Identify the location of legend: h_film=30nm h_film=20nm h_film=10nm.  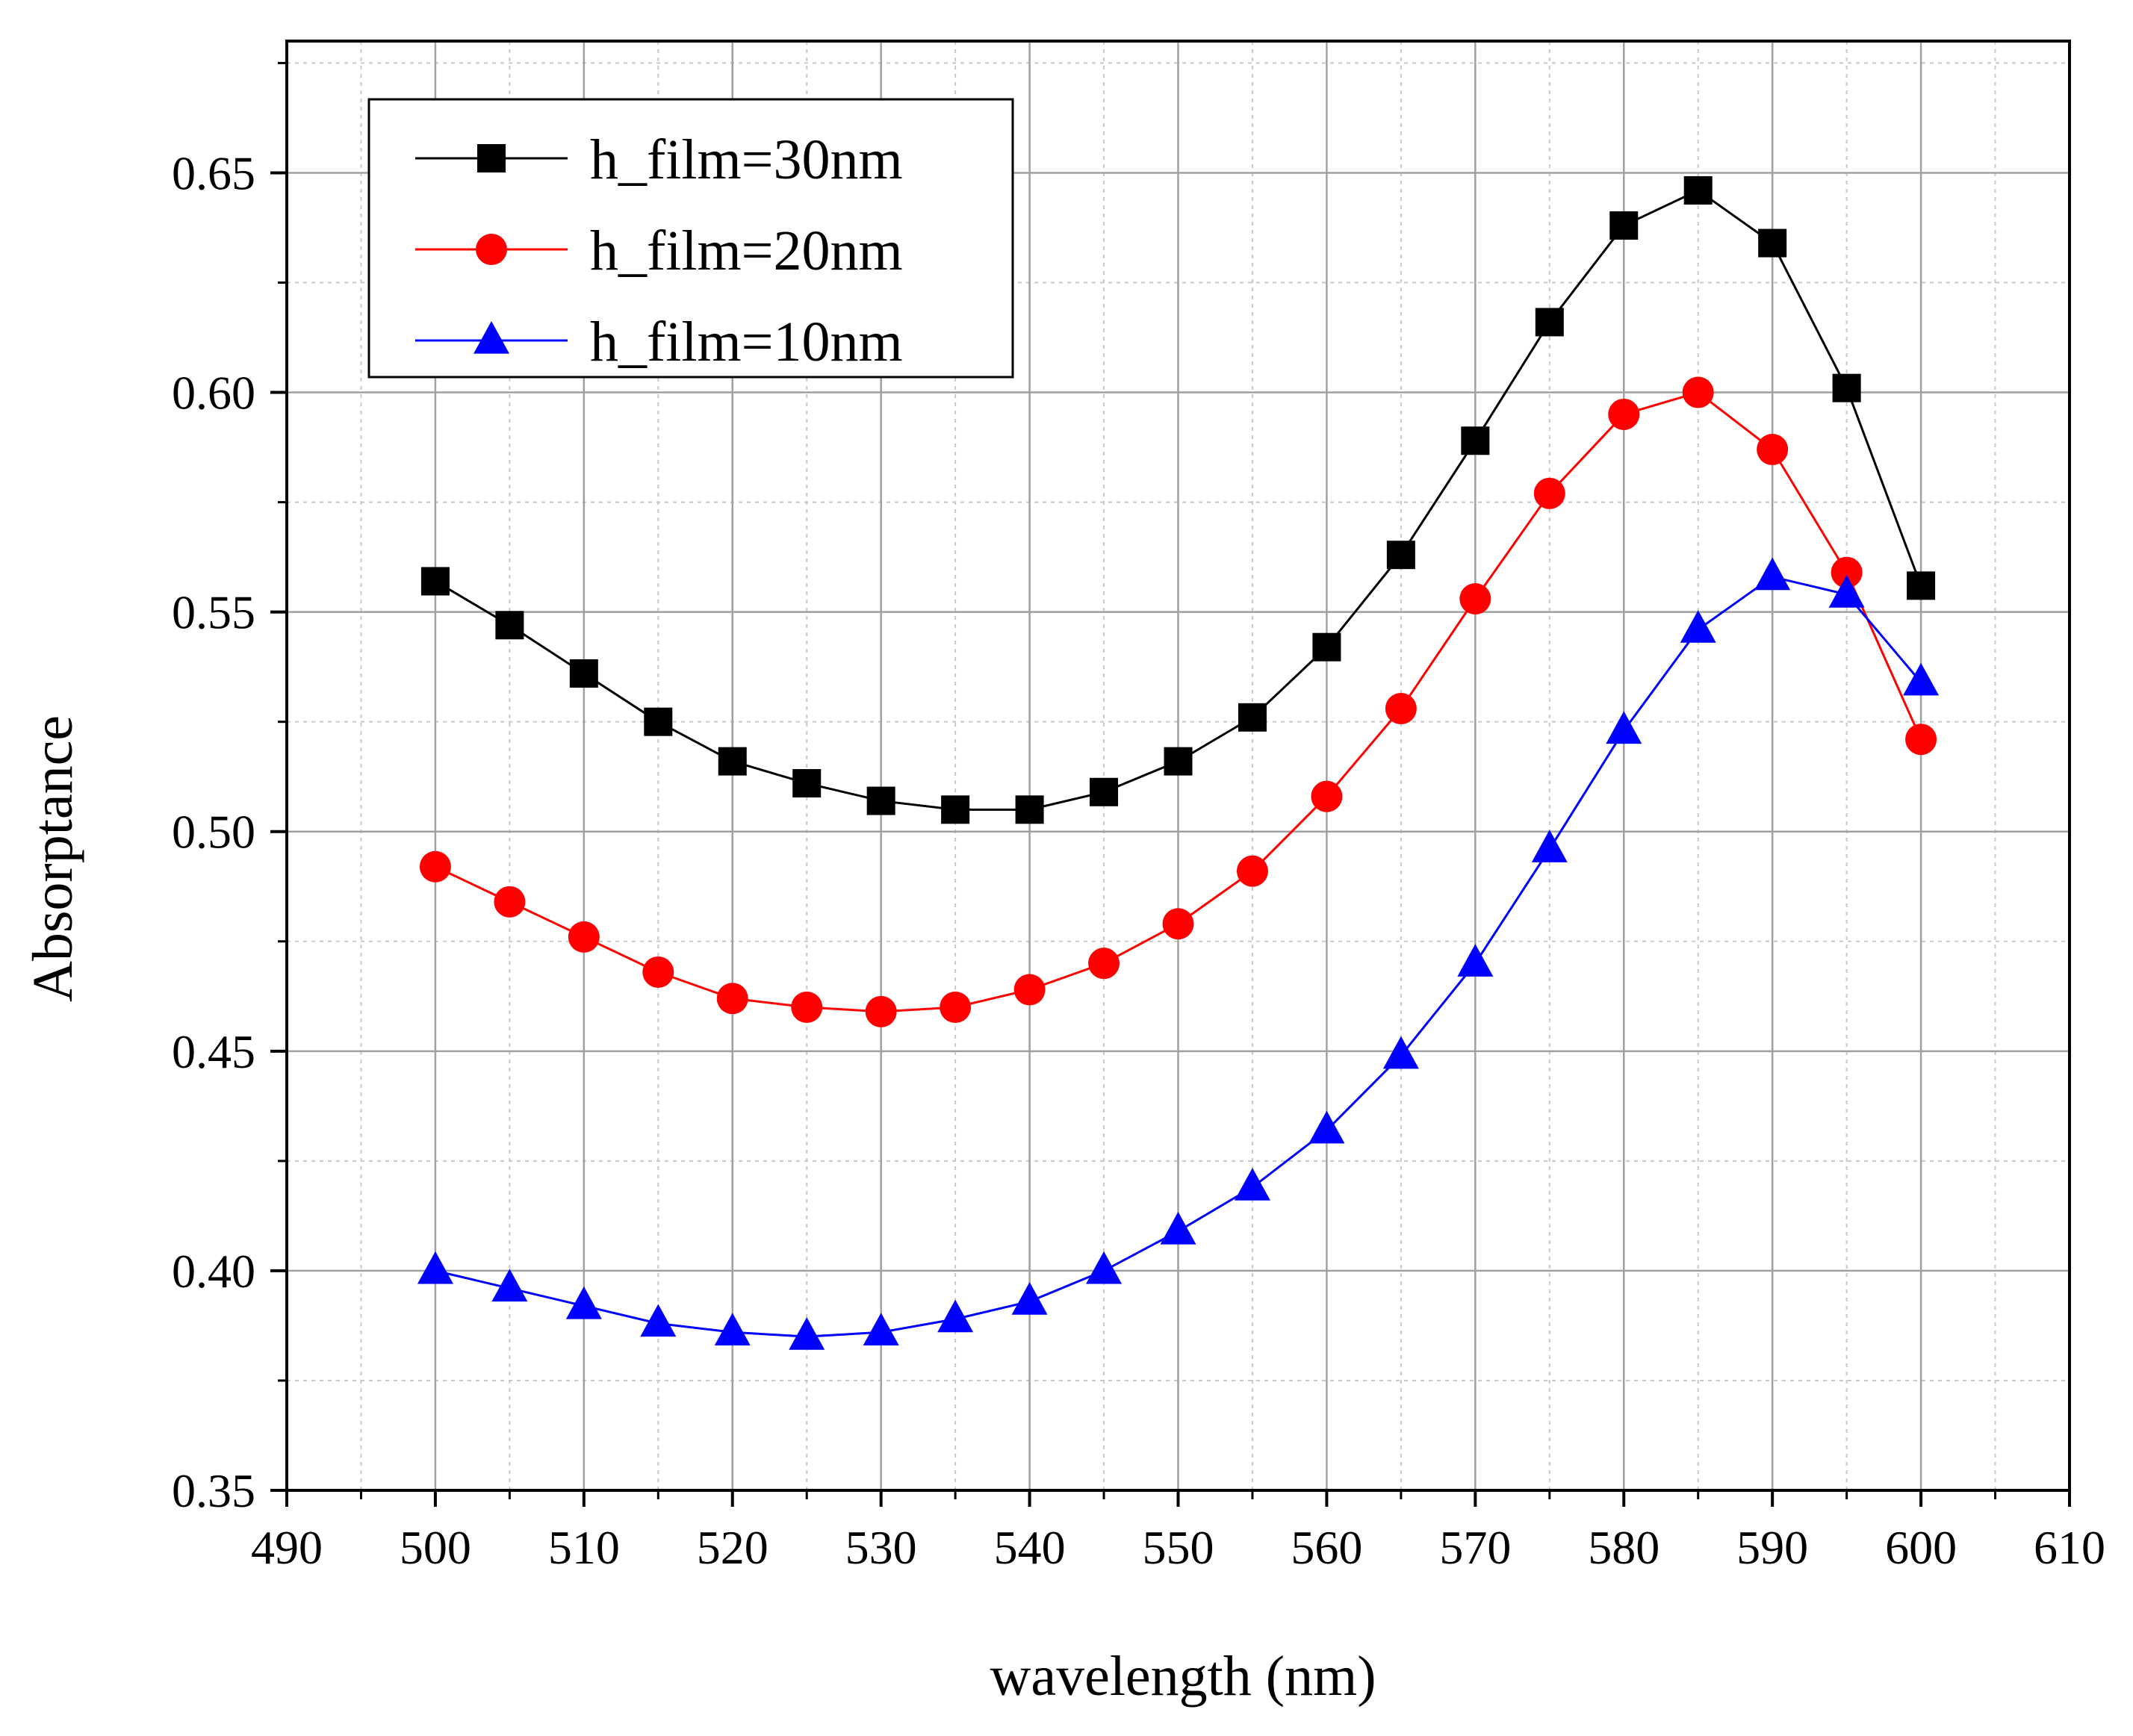
(690, 238).